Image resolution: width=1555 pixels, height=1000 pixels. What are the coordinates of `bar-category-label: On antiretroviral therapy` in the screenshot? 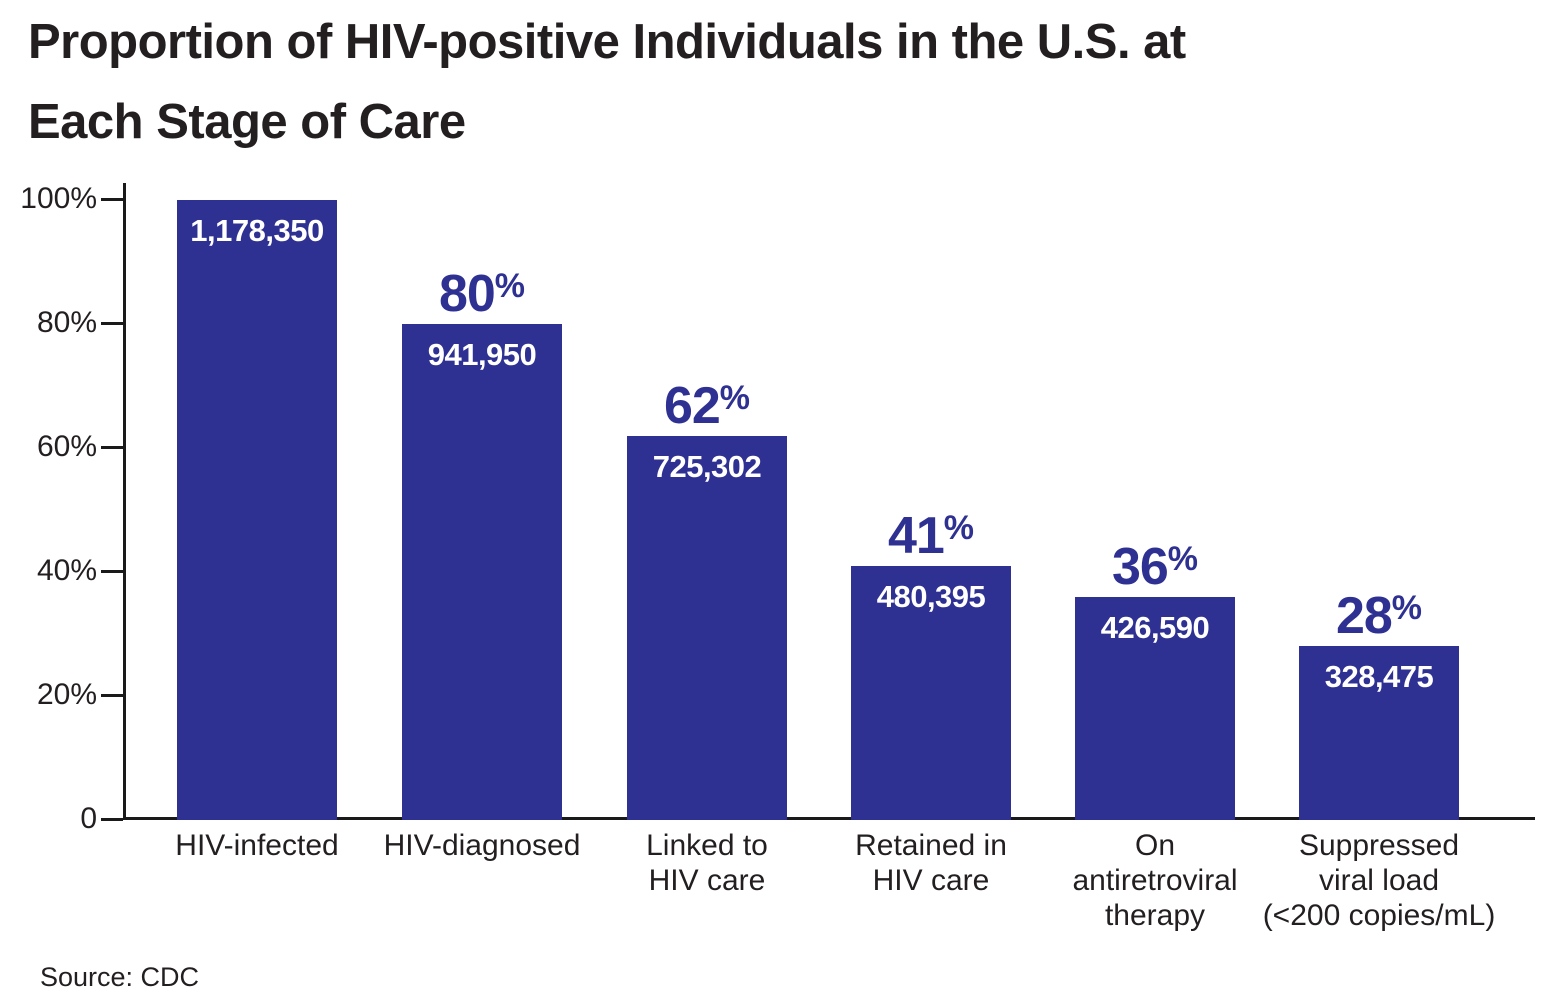 It's located at (1155, 880).